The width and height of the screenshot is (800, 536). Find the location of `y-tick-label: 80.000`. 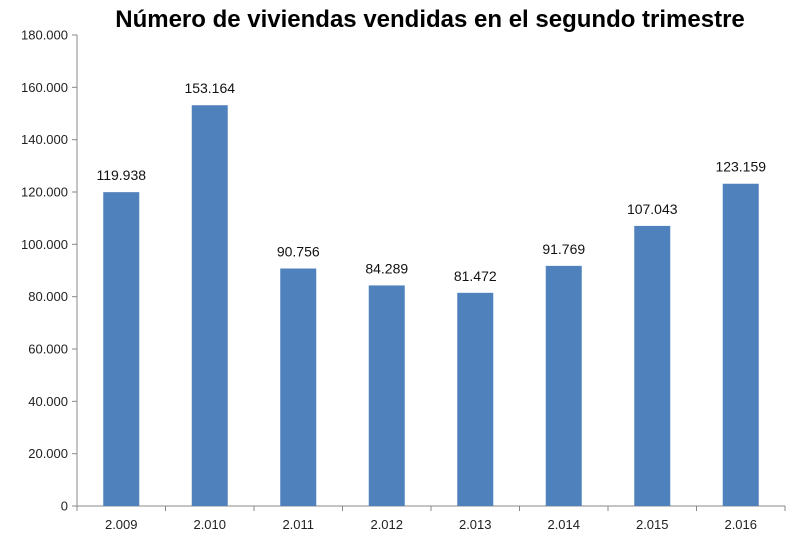

y-tick-label: 80.000 is located at coordinates (48, 296).